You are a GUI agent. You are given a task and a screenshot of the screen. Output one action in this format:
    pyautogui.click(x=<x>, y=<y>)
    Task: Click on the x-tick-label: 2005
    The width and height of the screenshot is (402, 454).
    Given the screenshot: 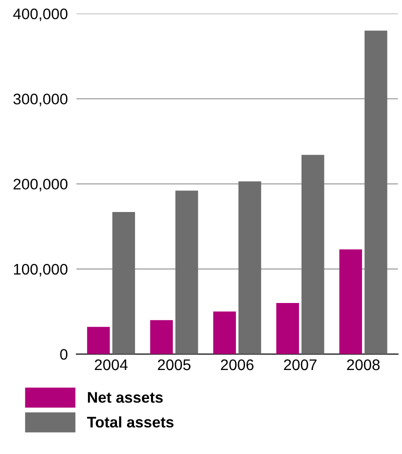 What is the action you would take?
    pyautogui.click(x=174, y=364)
    